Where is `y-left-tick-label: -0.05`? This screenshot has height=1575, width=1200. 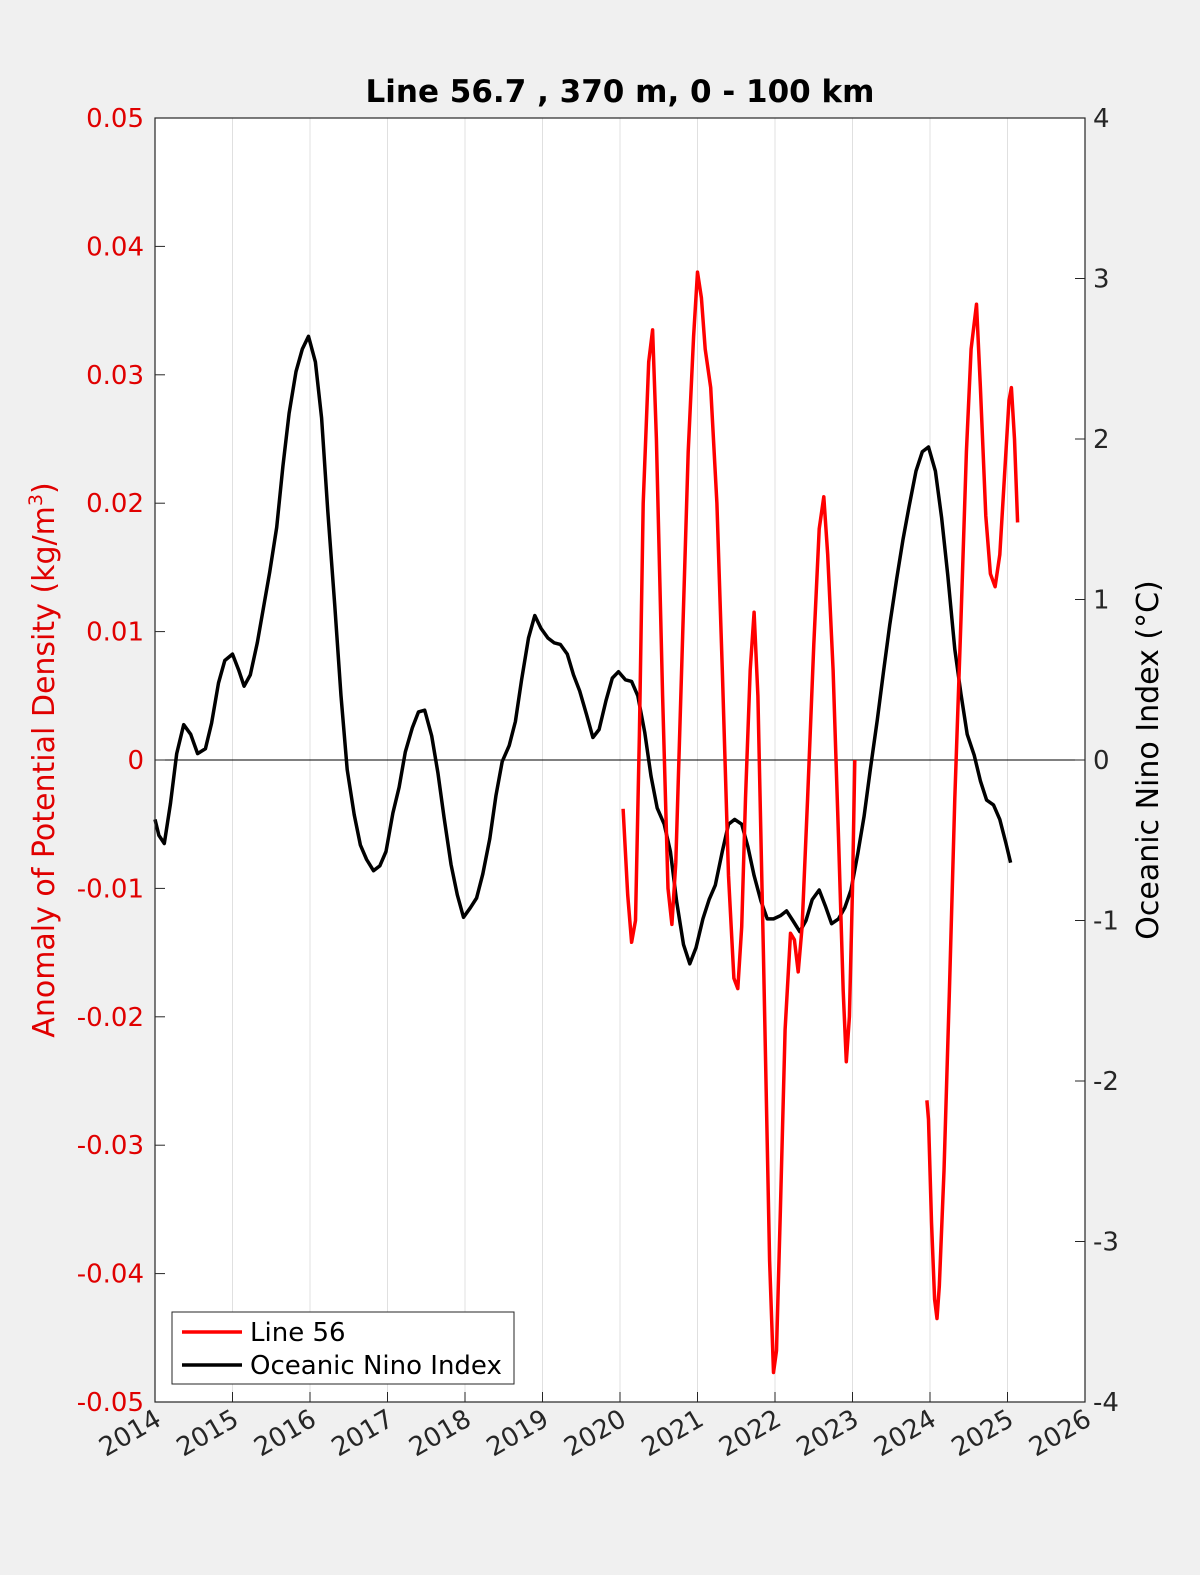 y-left-tick-label: -0.05 is located at coordinates (110, 1403).